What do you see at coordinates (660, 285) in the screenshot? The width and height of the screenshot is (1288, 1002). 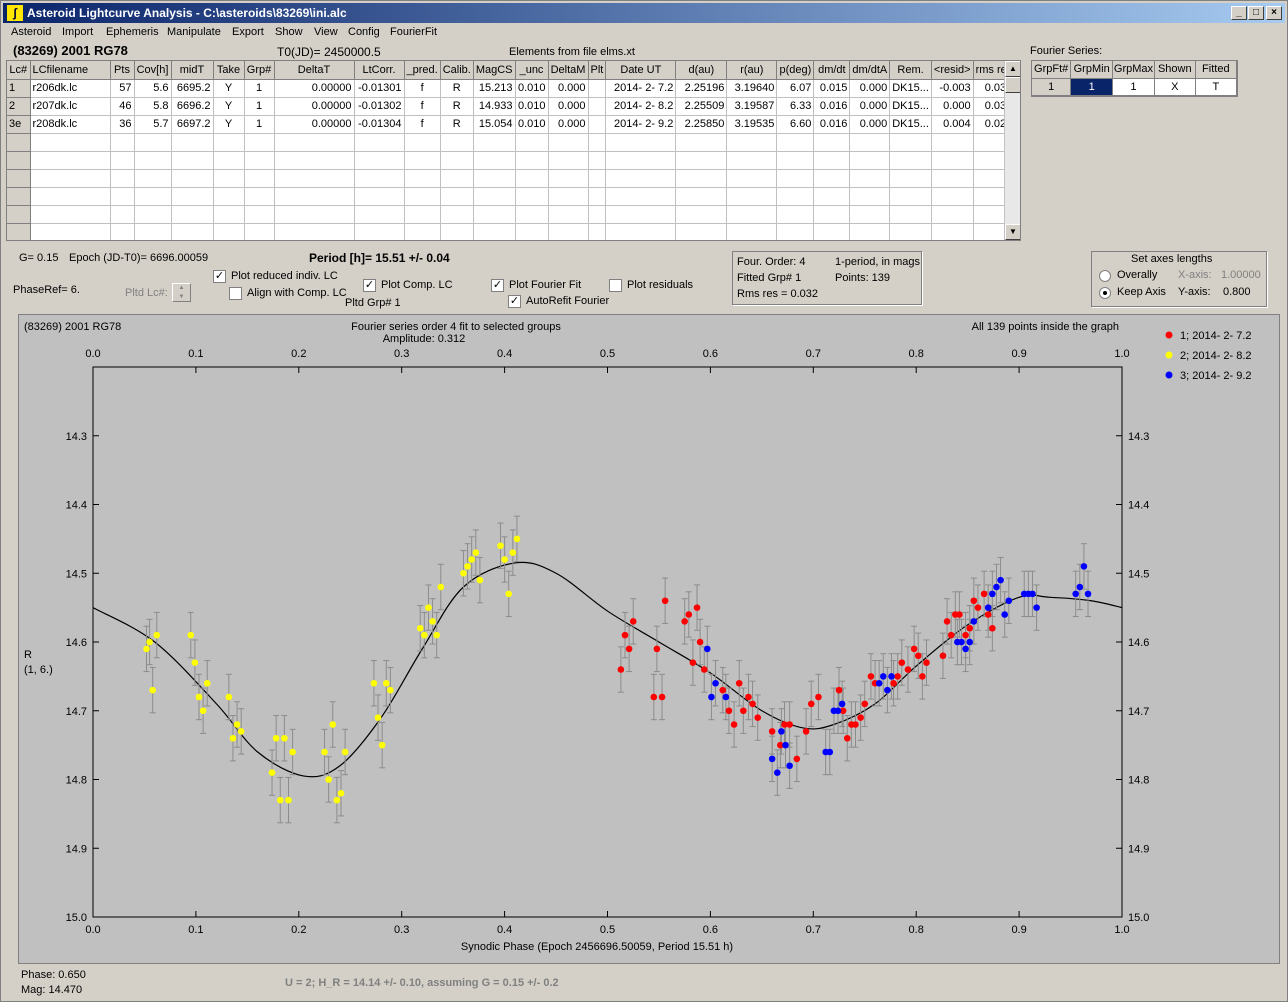 I see `plot-residuals-label: Plot residuals` at bounding box center [660, 285].